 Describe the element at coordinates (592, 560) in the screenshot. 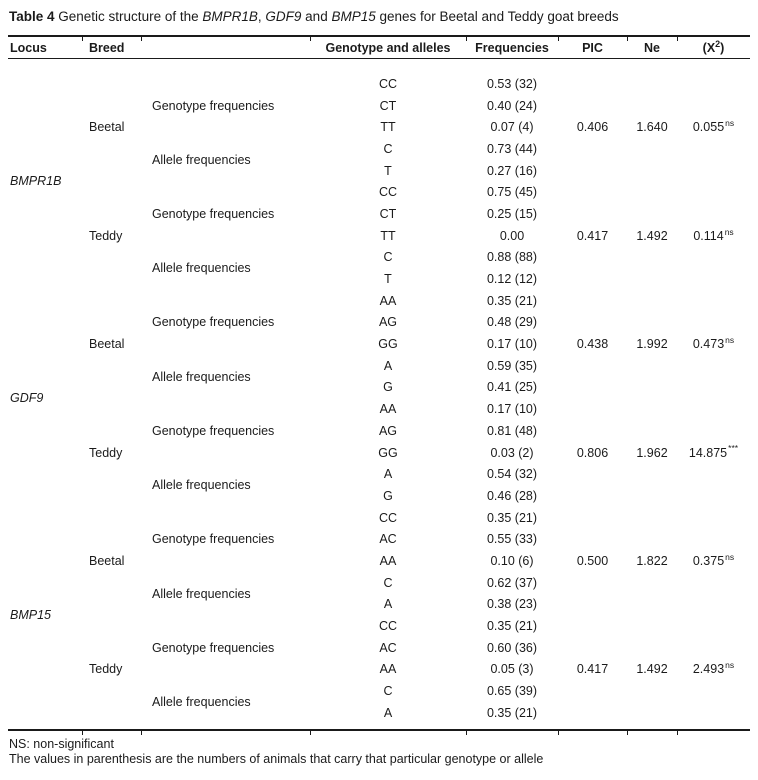

I see `pic-cell: 0.500` at that location.